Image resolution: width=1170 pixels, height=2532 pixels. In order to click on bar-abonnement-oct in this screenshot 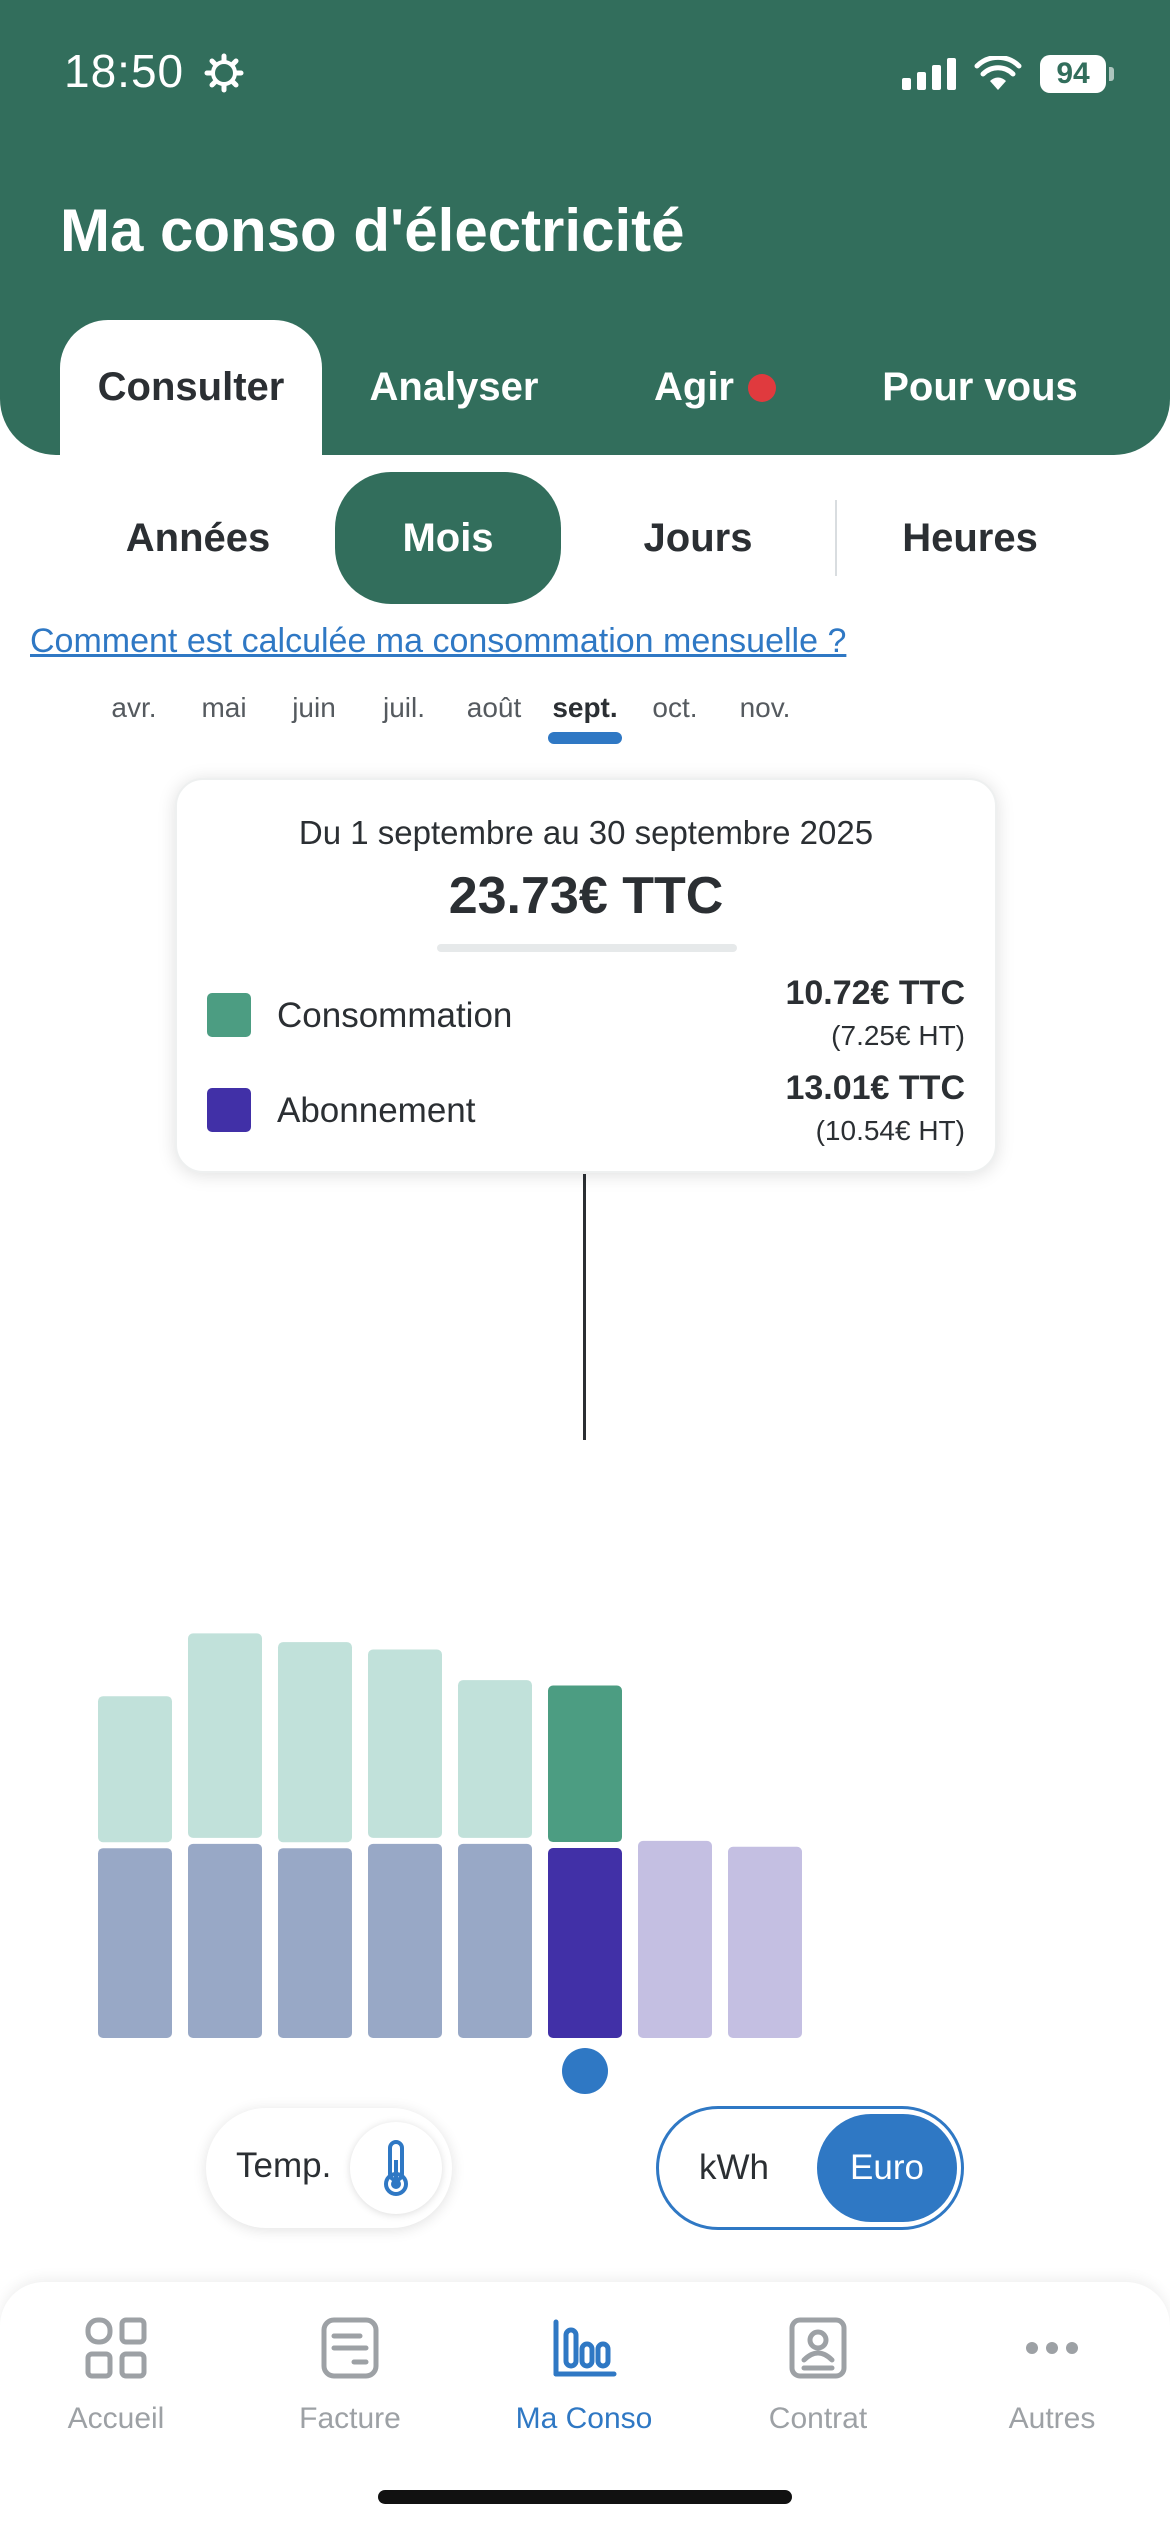, I will do `click(675, 1939)`.